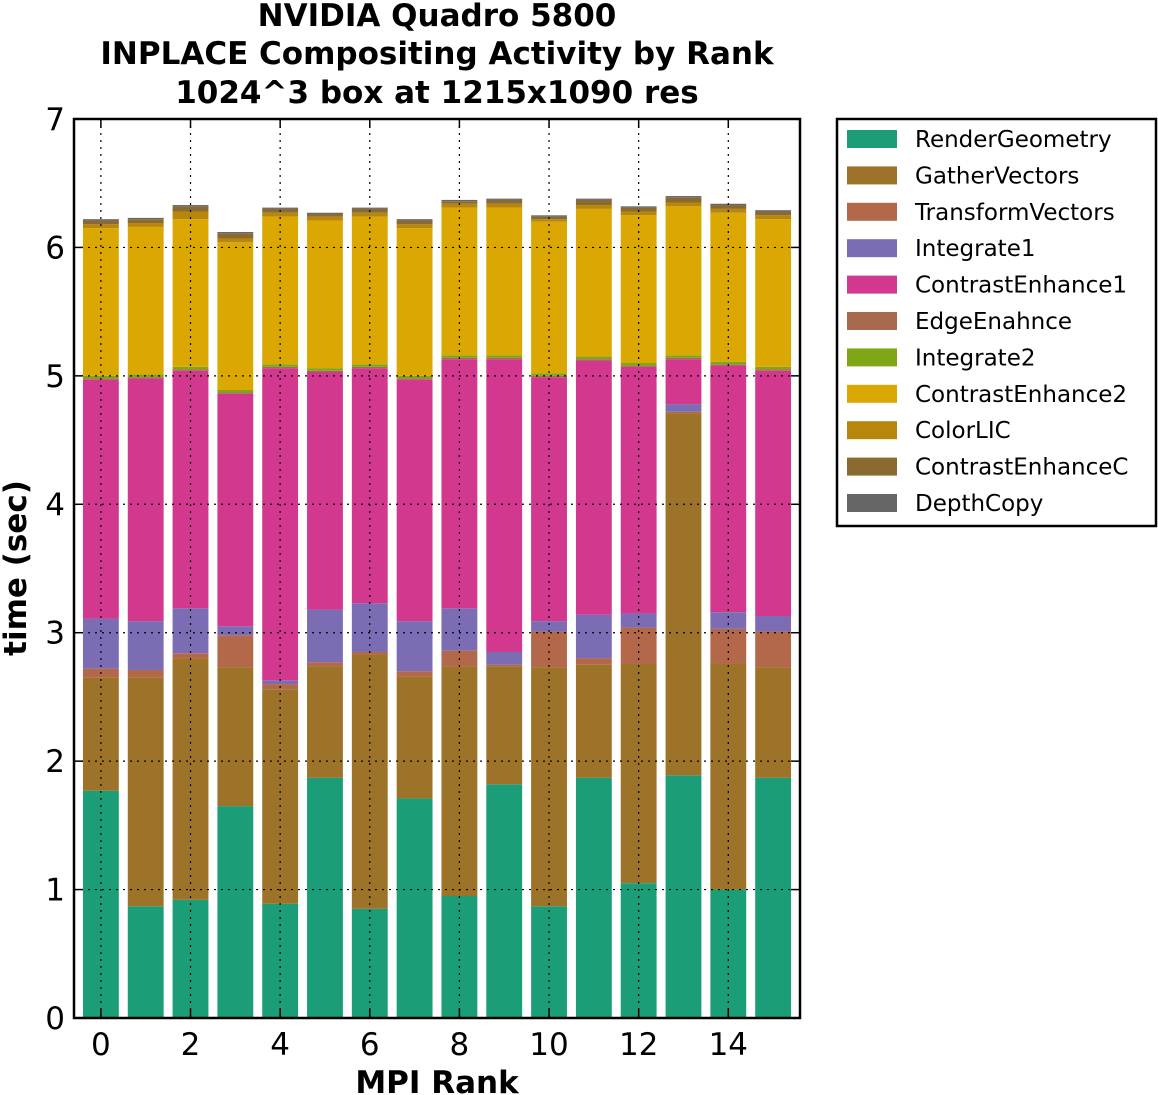 The height and width of the screenshot is (1095, 1158). What do you see at coordinates (1021, 395) in the screenshot?
I see `legend-label-7: ContrastEnhance2` at bounding box center [1021, 395].